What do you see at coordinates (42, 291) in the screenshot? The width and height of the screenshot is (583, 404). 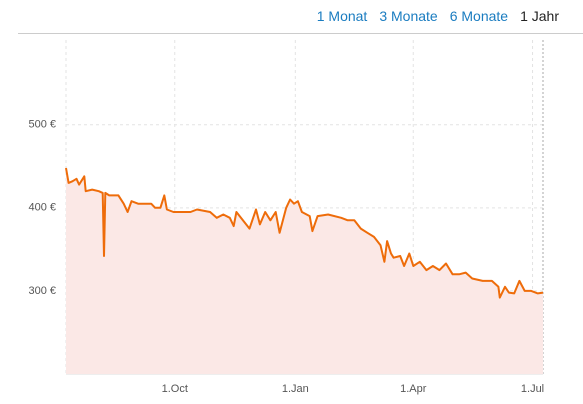 I see `y-tick-label: 300 €` at bounding box center [42, 291].